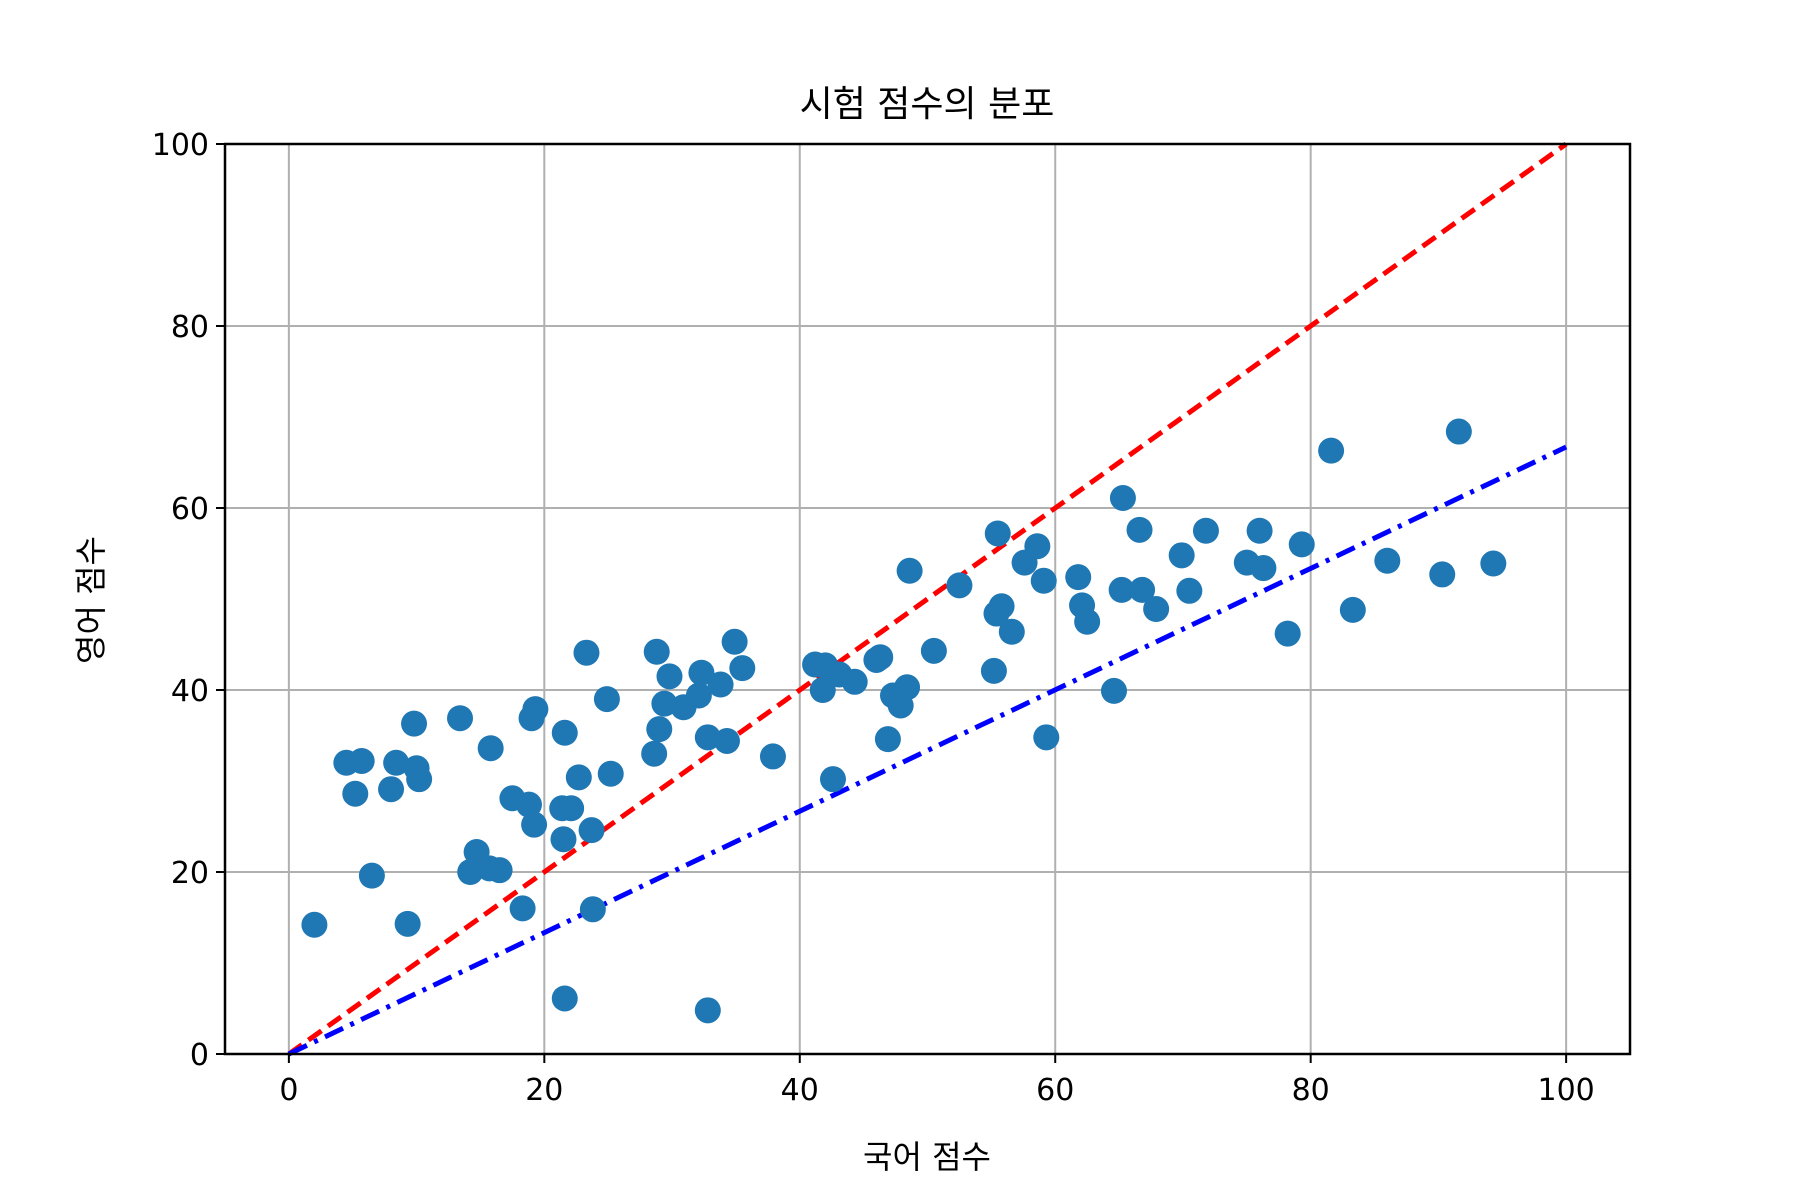 The width and height of the screenshot is (1800, 1204). Describe the element at coordinates (199, 1055) in the screenshot. I see `y-tick-label: 0` at that location.